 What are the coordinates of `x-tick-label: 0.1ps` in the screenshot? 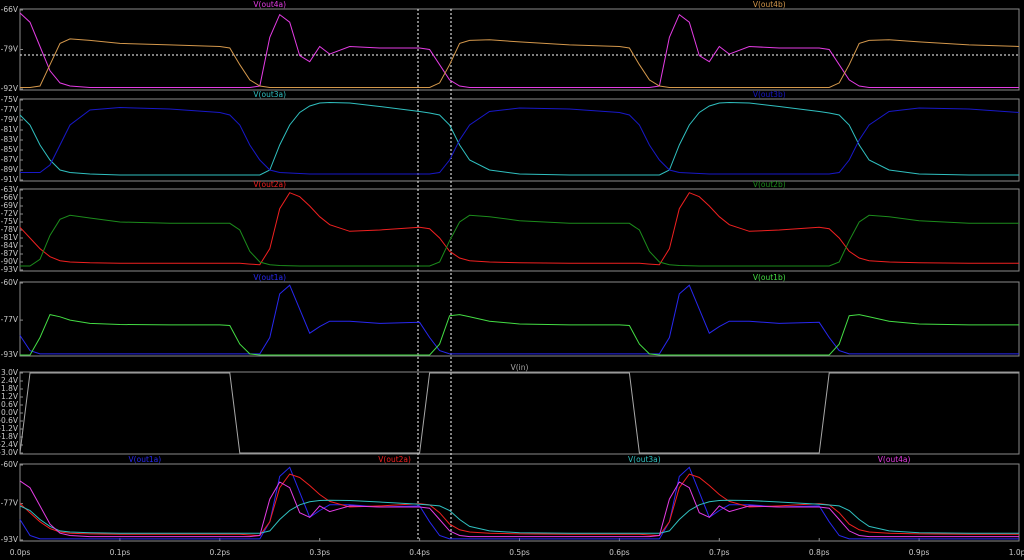 It's located at (120, 552).